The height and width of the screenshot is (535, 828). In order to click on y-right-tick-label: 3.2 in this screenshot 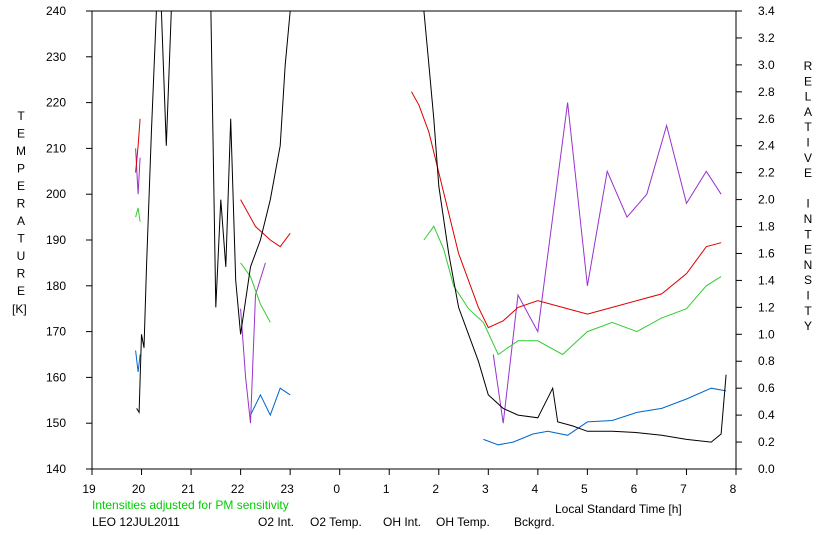, I will do `click(766, 38)`.